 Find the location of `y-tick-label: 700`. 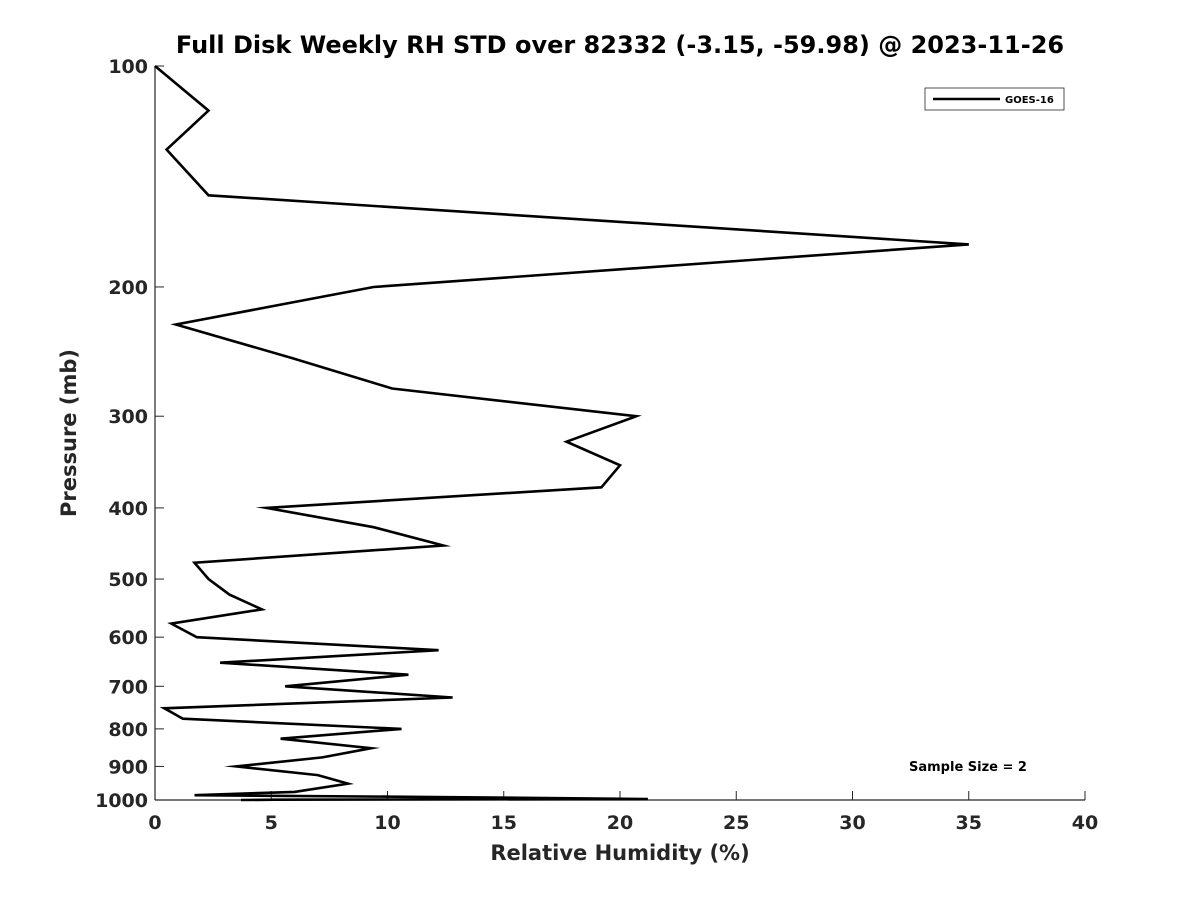

y-tick-label: 700 is located at coordinates (128, 687).